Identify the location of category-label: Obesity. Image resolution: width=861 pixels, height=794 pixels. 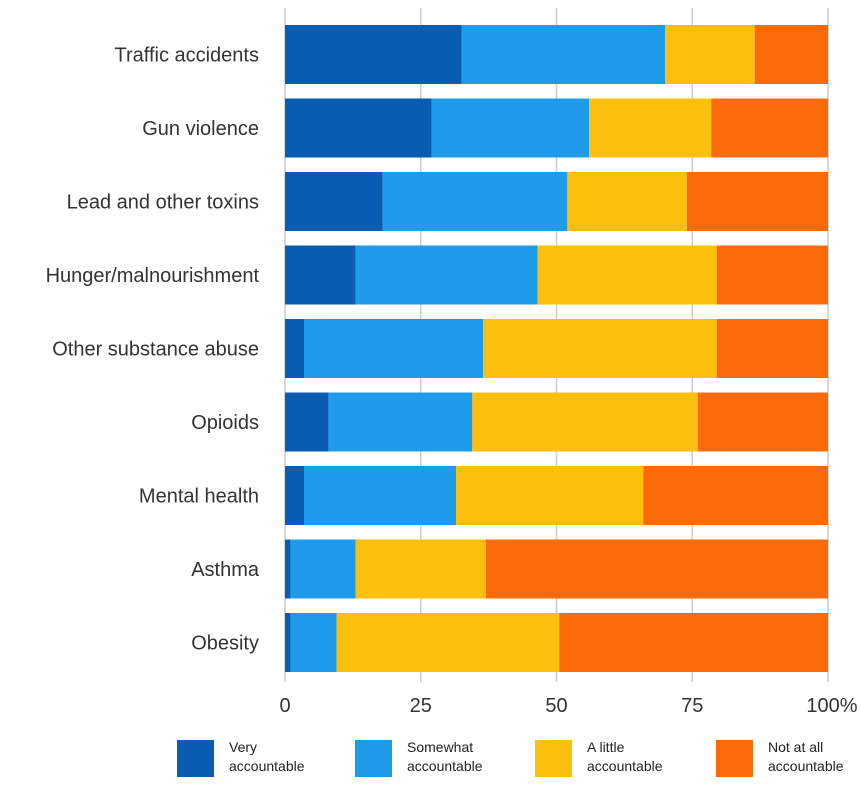
(225, 644).